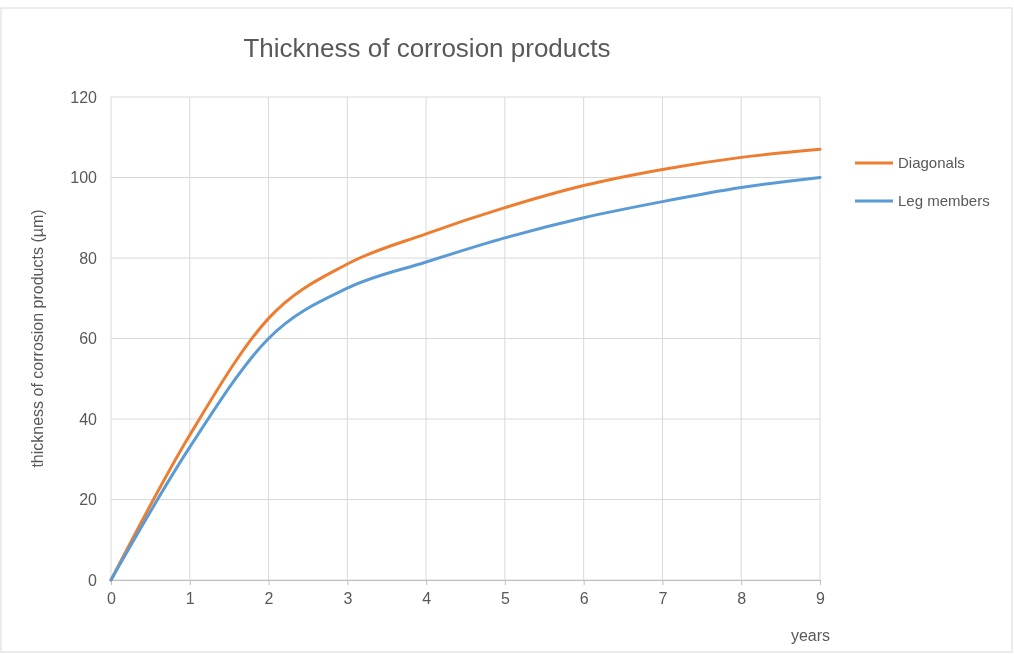 The height and width of the screenshot is (654, 1014). I want to click on x-tick-label: 5, so click(505, 598).